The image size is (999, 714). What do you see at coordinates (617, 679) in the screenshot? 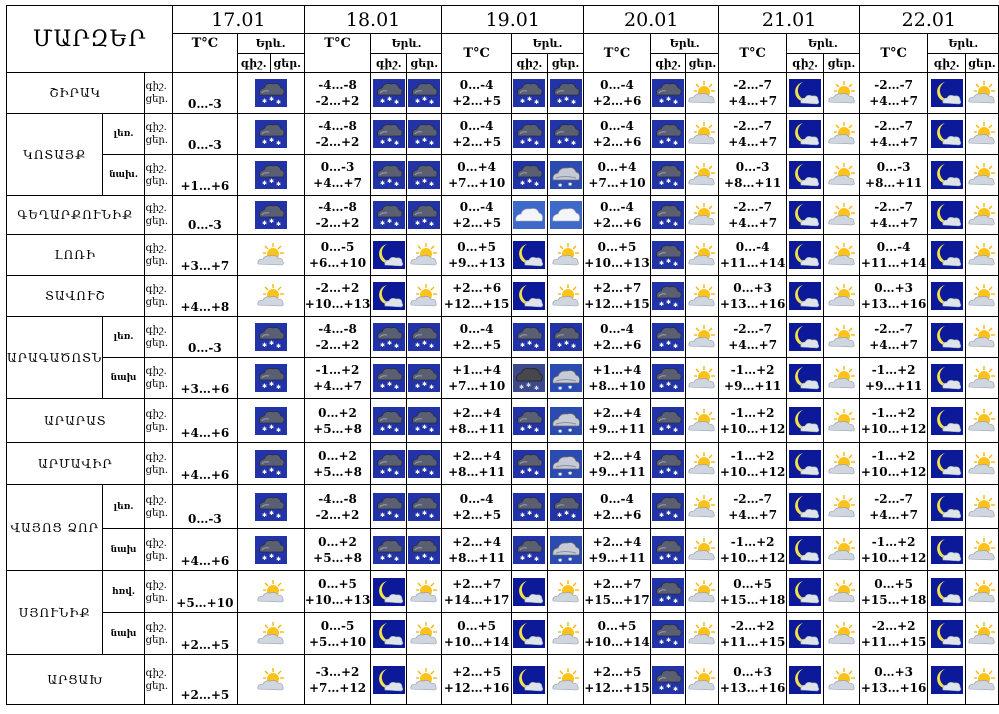
I see `temperature-cell: +2…+5 +12…+15` at bounding box center [617, 679].